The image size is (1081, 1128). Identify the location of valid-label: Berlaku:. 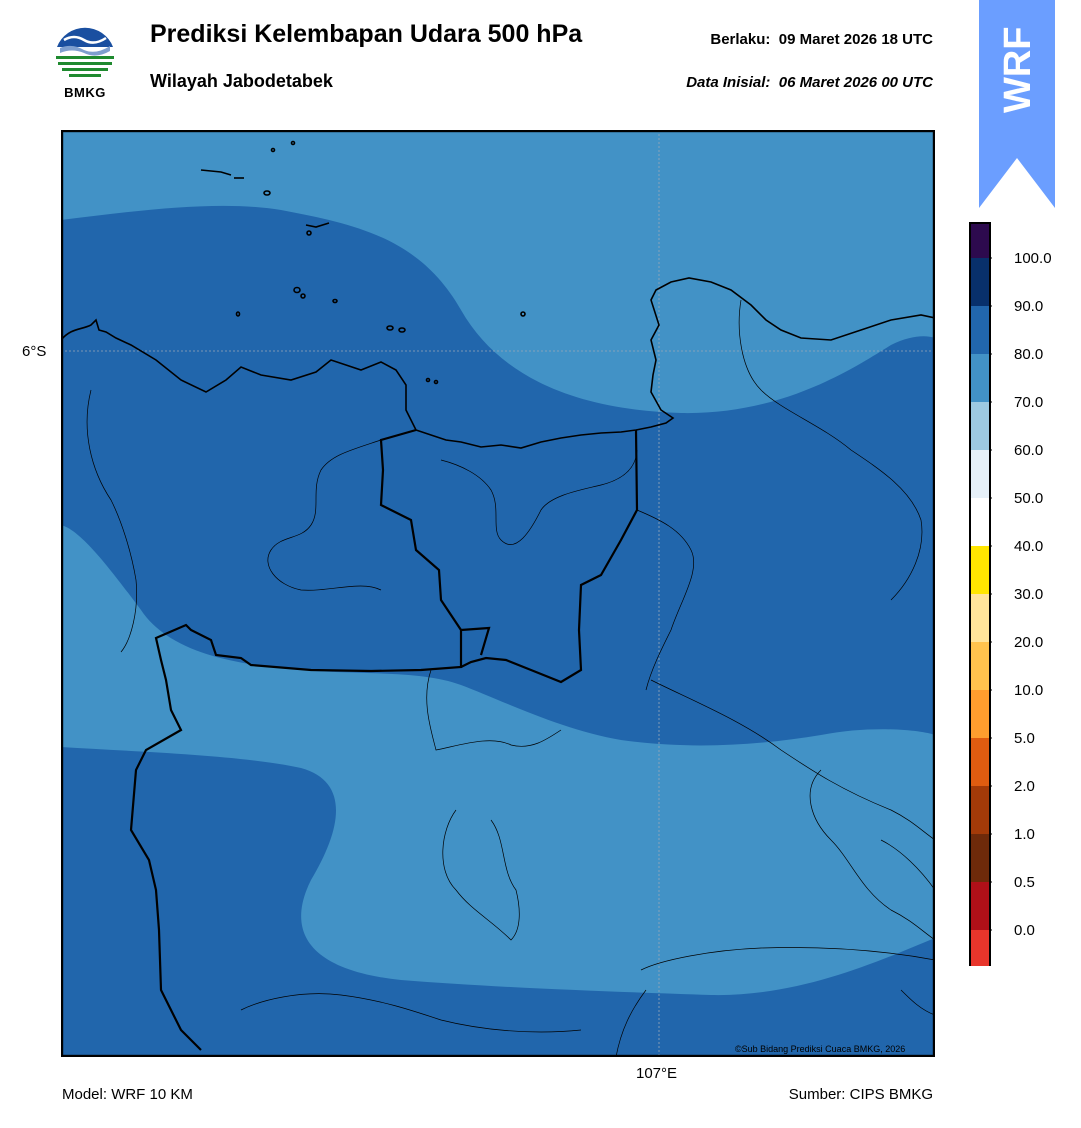
(740, 39).